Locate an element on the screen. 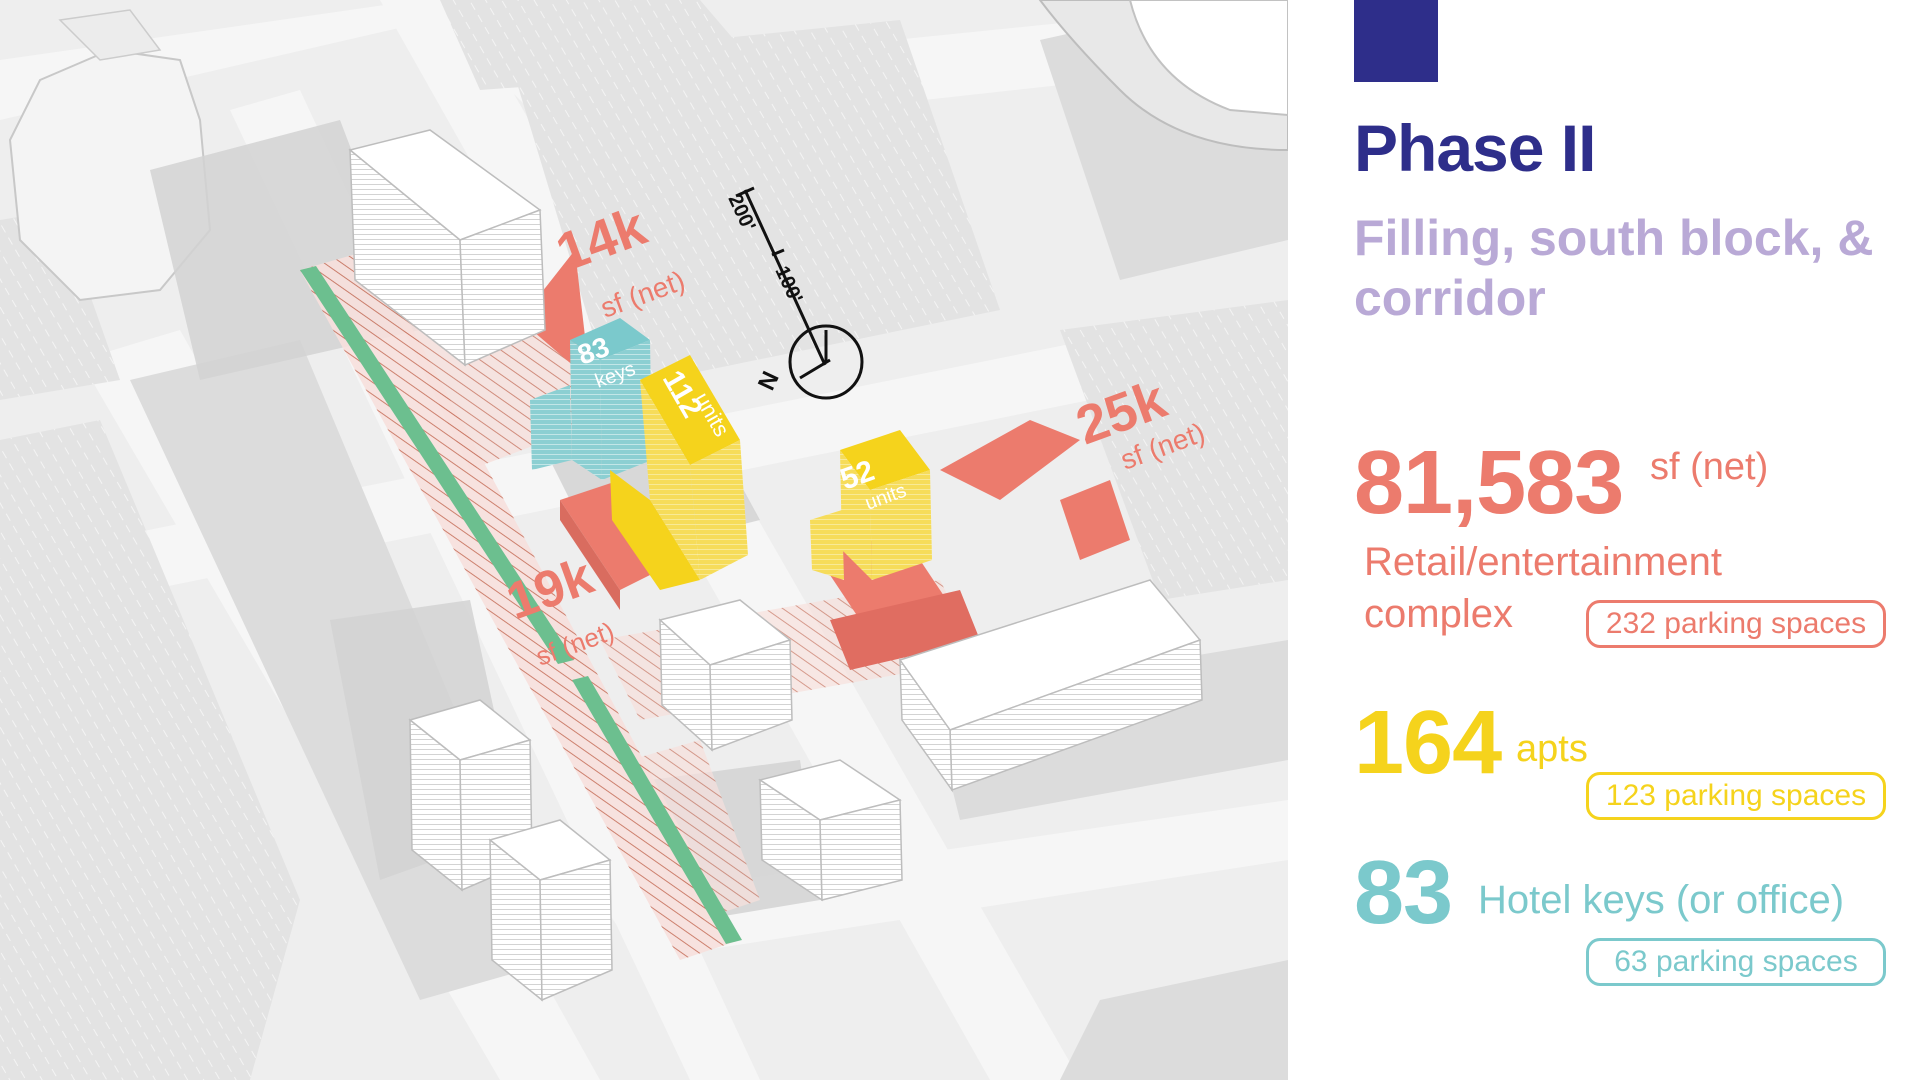 The height and width of the screenshot is (1080, 1920). apartments-value: 164 is located at coordinates (1428, 743).